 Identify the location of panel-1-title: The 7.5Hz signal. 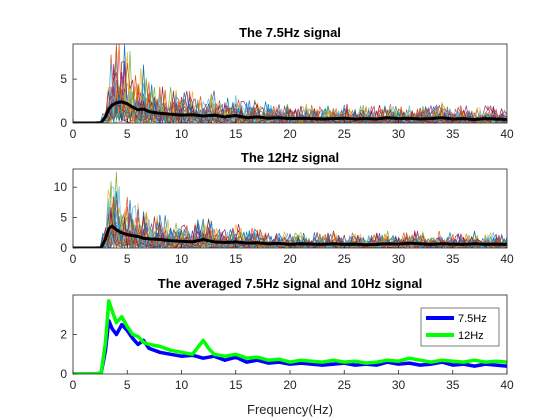
(290, 32).